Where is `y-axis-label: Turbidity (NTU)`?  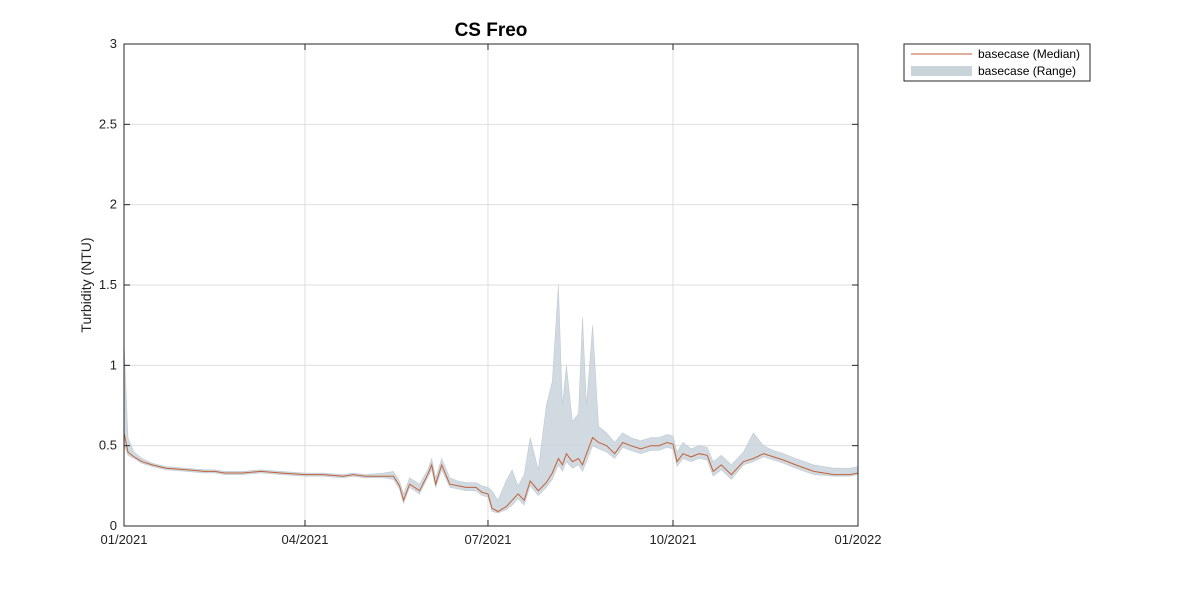 y-axis-label: Turbidity (NTU) is located at coordinates (86, 284).